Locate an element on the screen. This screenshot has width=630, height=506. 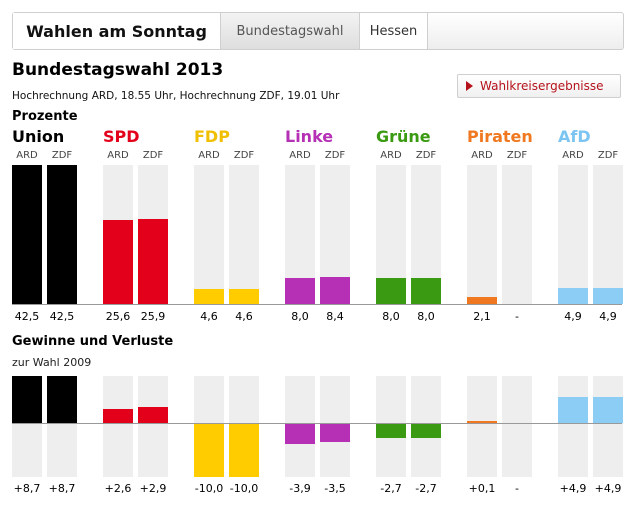
section-prozente-label: Prozente is located at coordinates (45, 116).